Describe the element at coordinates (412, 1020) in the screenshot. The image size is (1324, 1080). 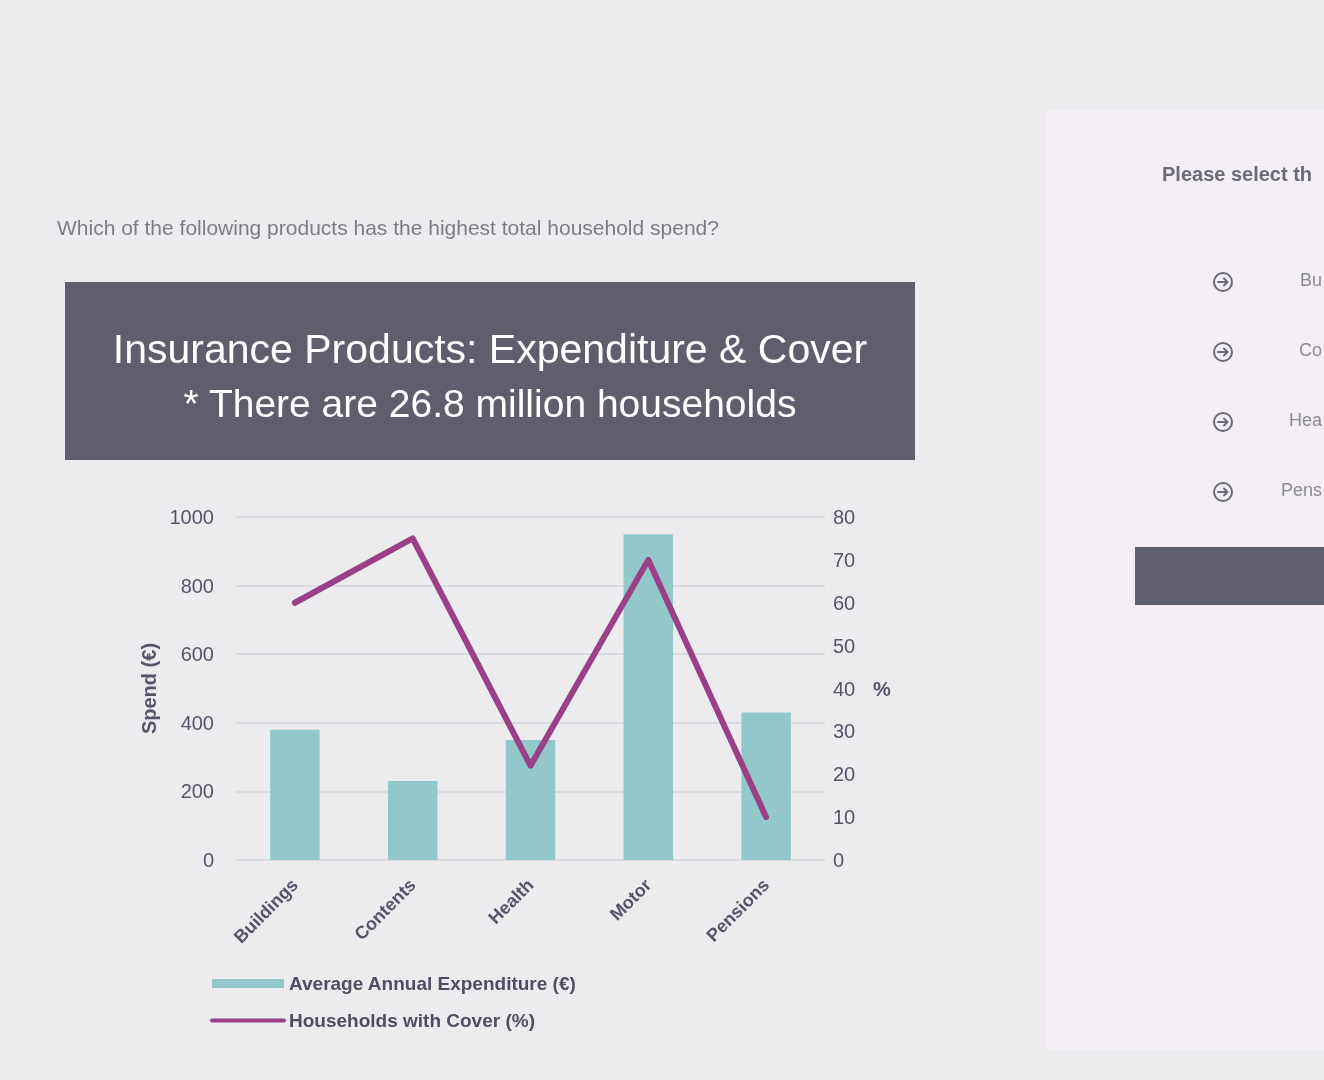
I see `legend-label: Households with Cover (%)` at that location.